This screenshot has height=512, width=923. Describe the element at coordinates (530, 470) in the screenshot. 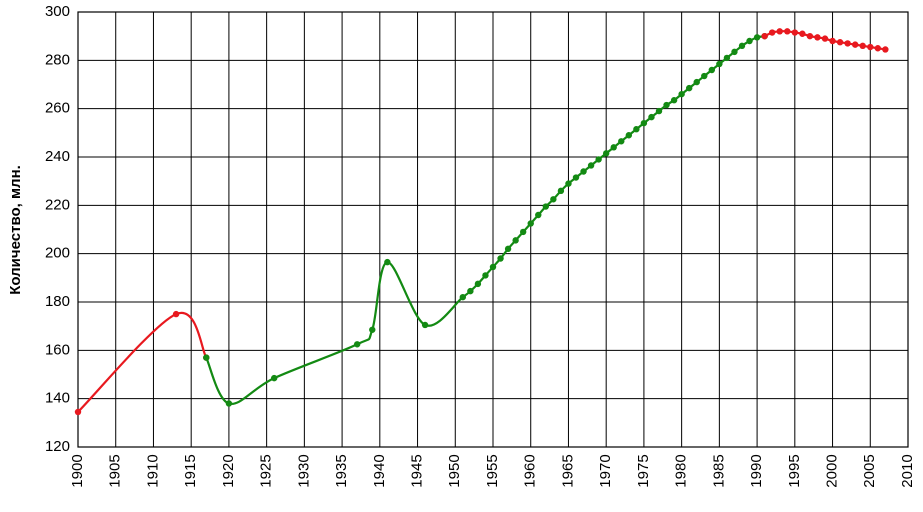

I see `x-tick-label: 1960` at that location.